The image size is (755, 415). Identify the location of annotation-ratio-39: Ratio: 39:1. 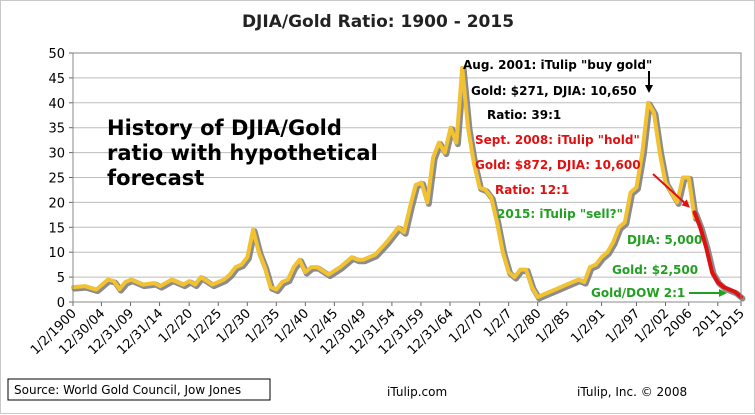
(524, 115).